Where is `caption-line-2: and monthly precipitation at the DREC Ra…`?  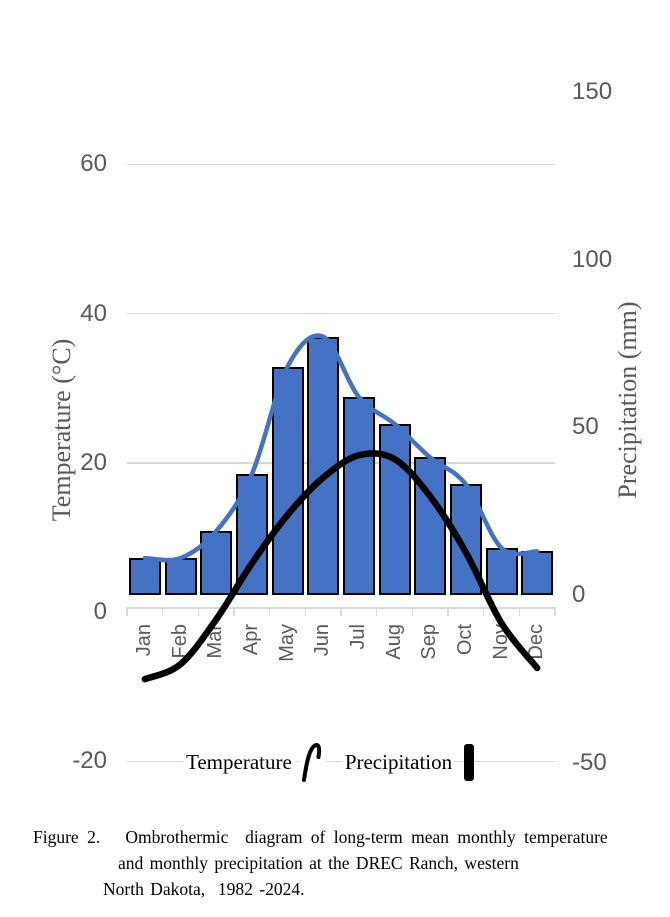
caption-line-2: and monthly precipitation at the DREC Ra… is located at coordinates (318, 863).